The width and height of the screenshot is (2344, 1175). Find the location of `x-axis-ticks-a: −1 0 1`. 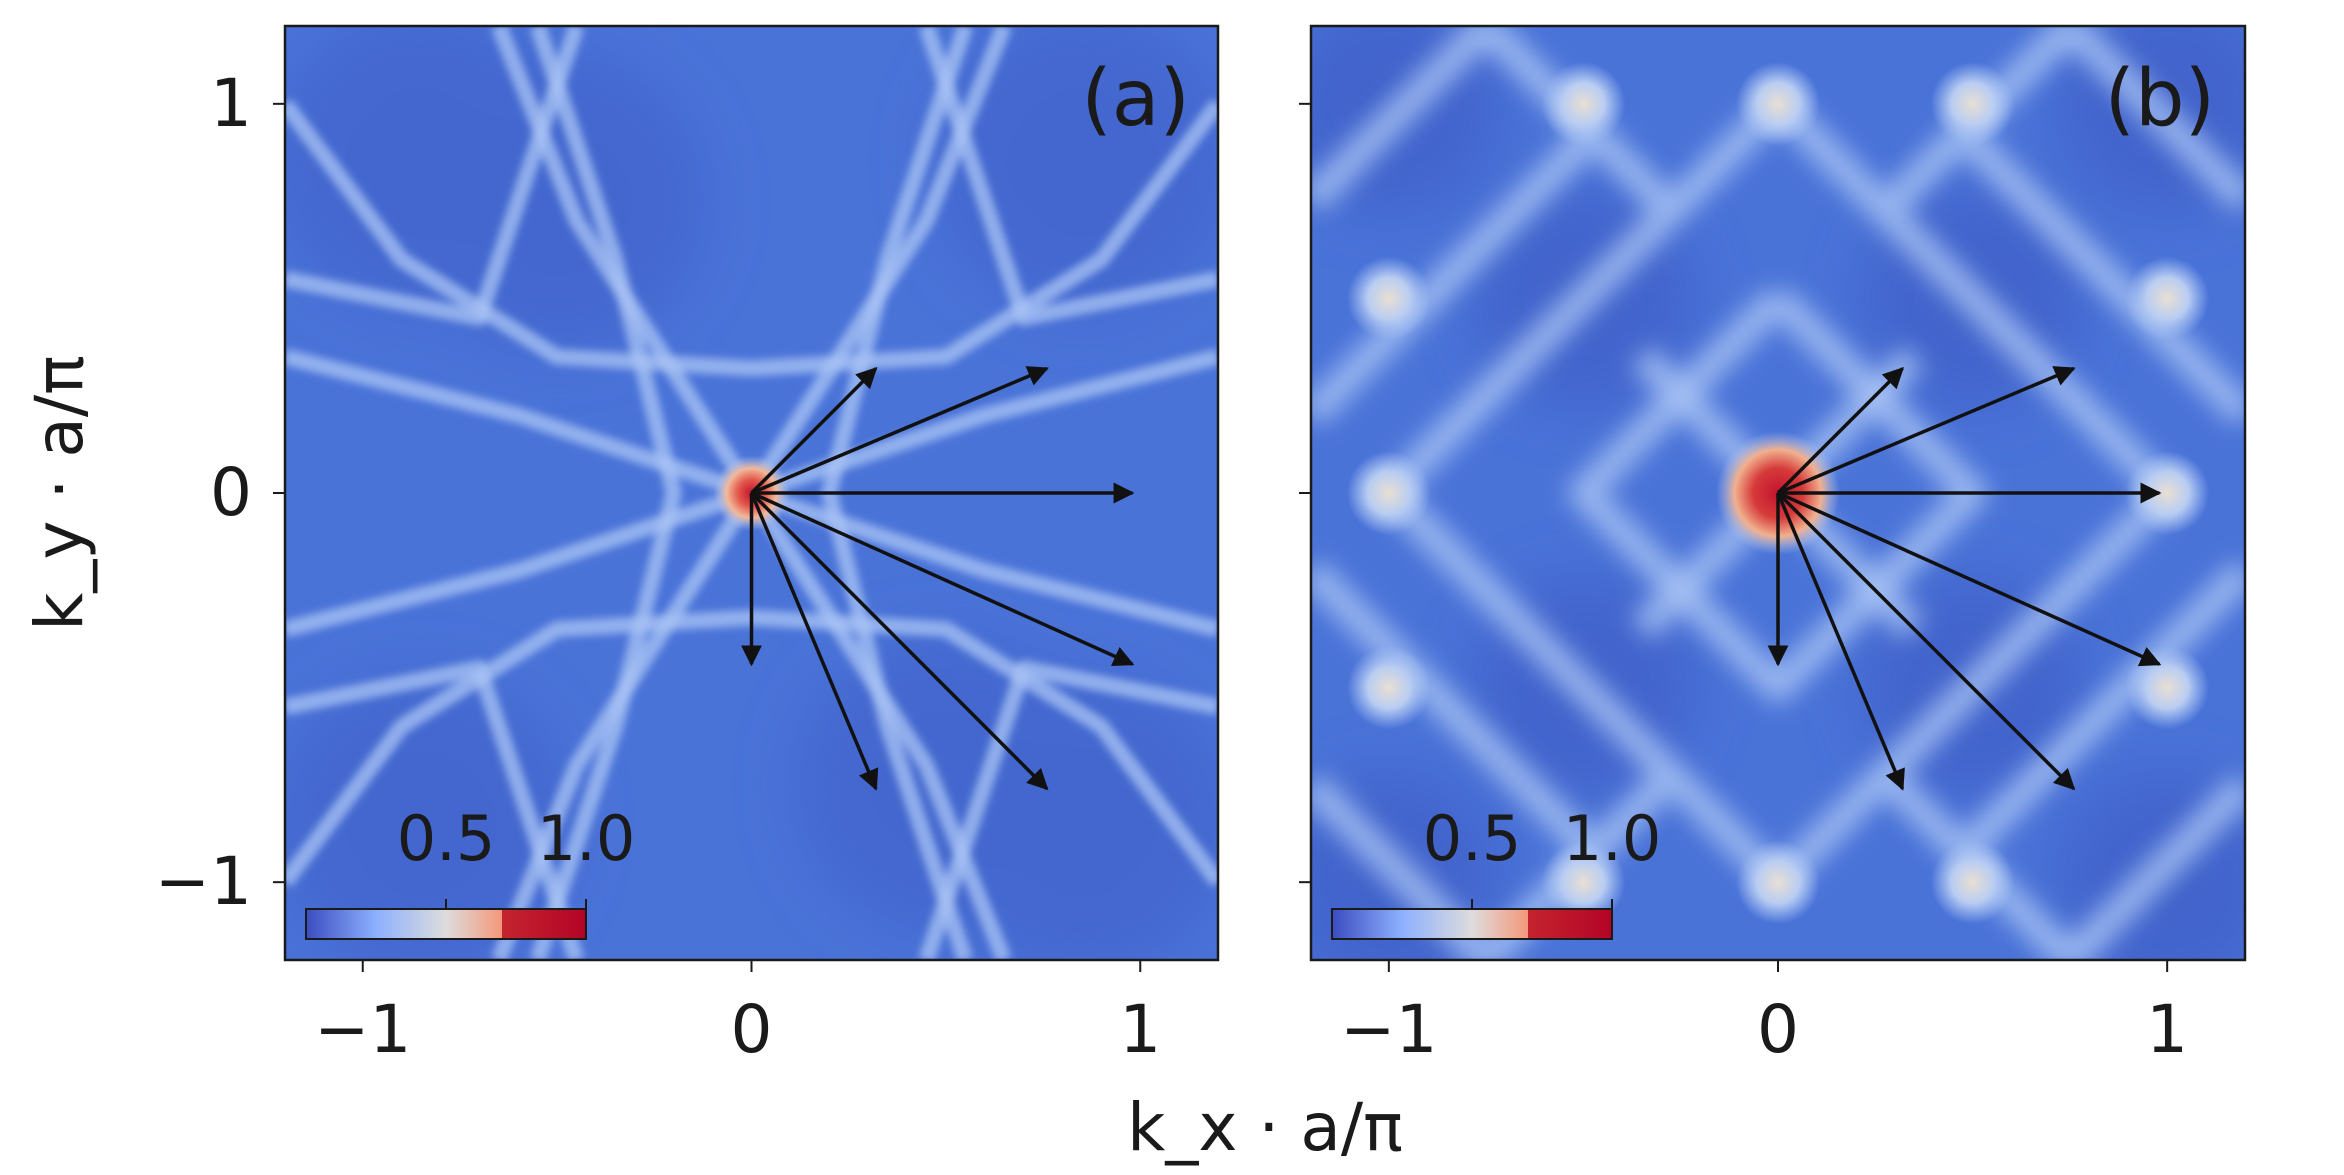

x-axis-ticks-a: −1 0 1 is located at coordinates (737, 1014).